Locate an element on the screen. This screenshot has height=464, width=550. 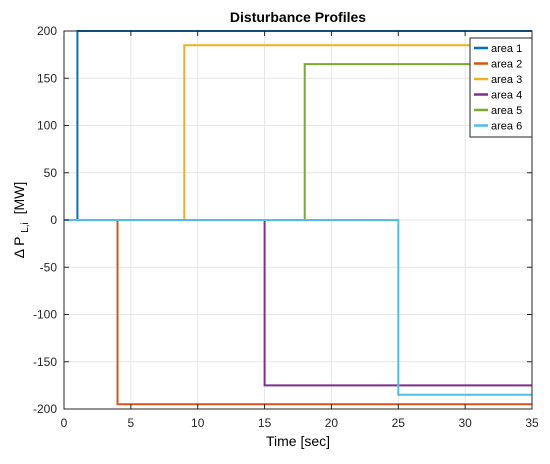
x-tick-label: 20 is located at coordinates (332, 423).